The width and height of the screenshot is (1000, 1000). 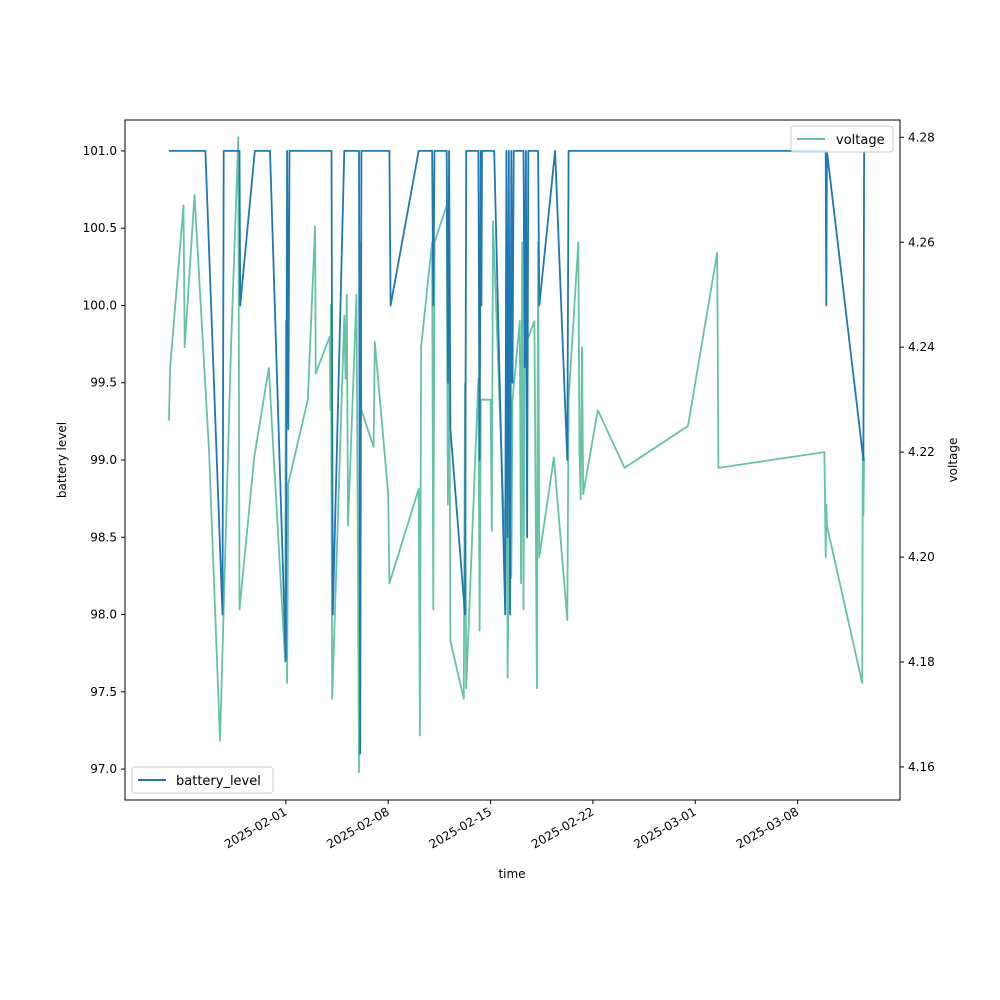 I want to click on y-axis-left-title: battery level, so click(x=62, y=460).